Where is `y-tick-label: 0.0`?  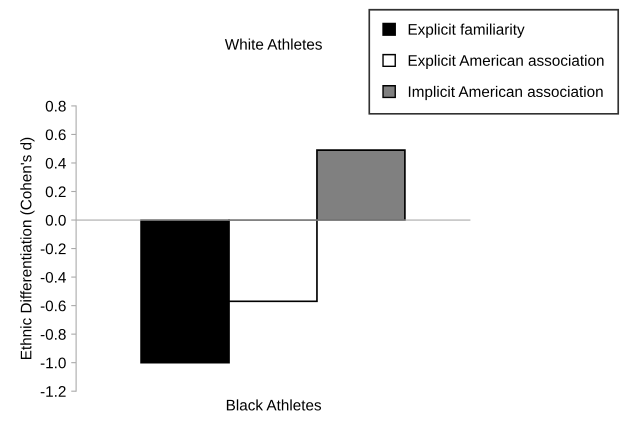
y-tick-label: 0.0 is located at coordinates (56, 220).